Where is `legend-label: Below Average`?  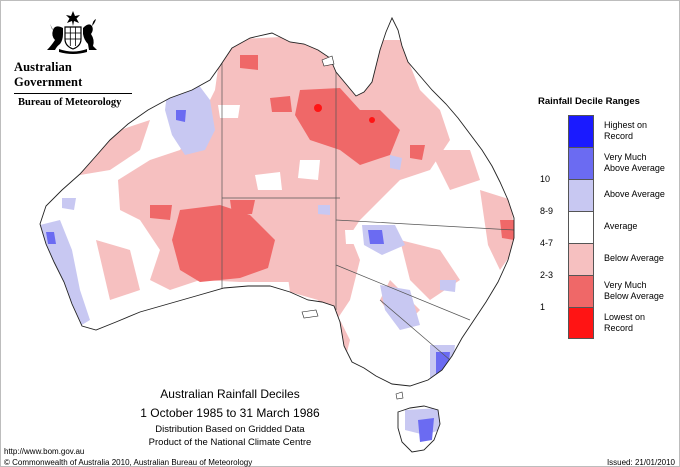
legend-label: Below Average is located at coordinates (641, 258).